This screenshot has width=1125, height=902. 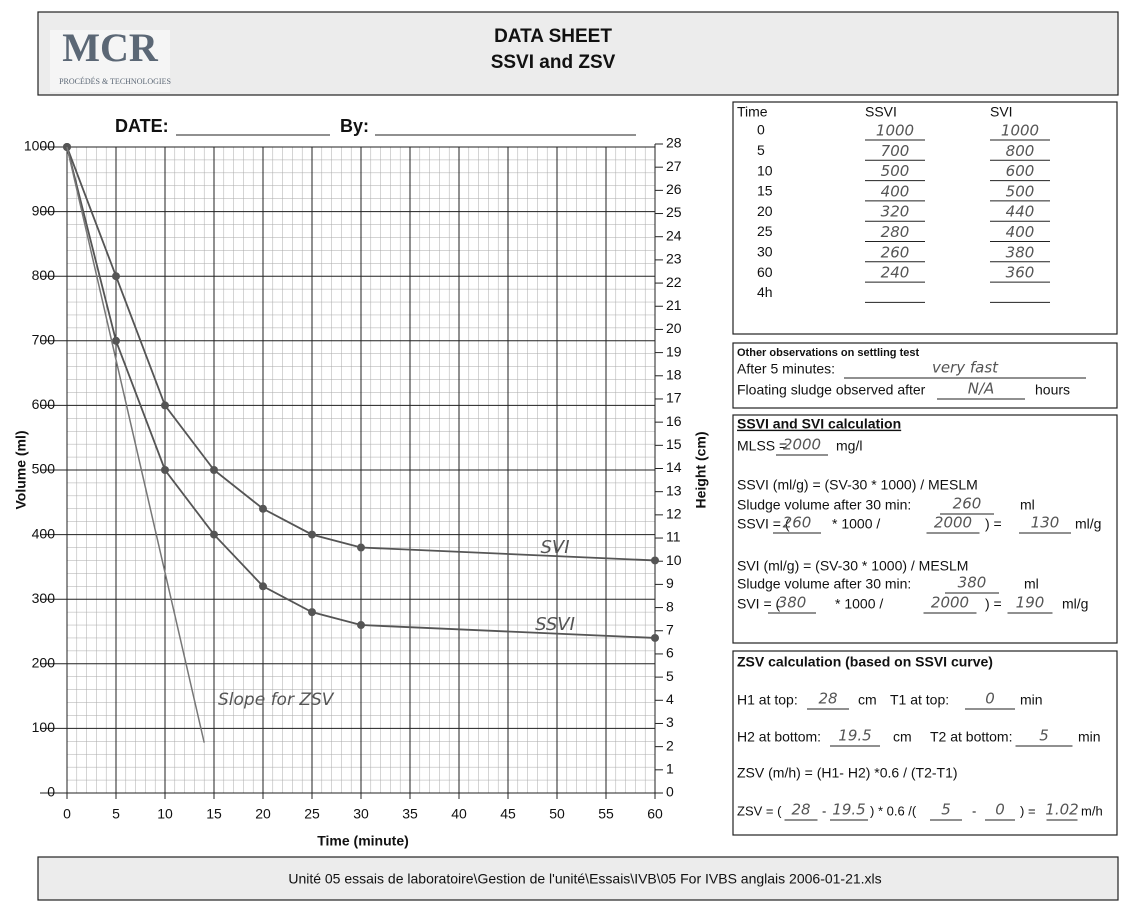 I want to click on y-tick-label: 0, so click(x=51, y=792).